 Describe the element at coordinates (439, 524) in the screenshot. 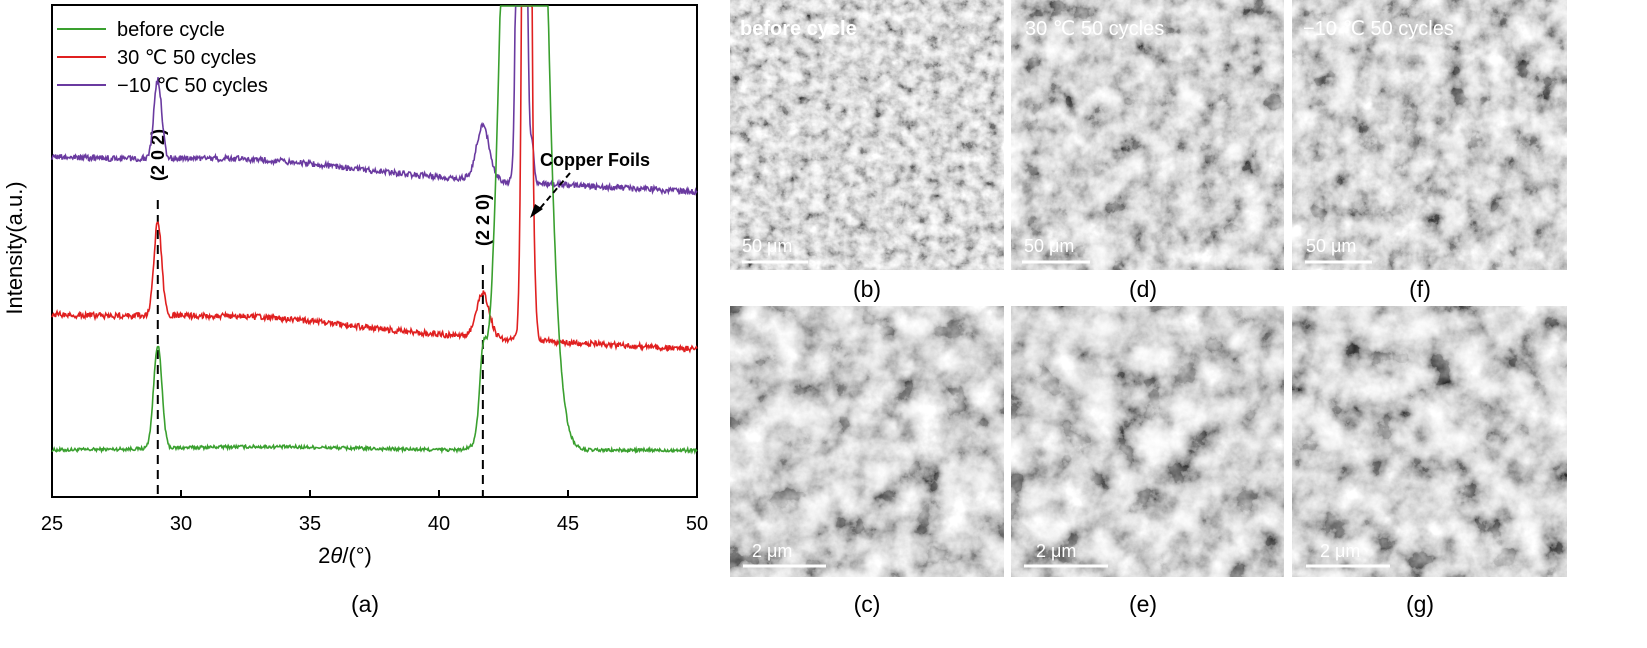

I see `x-tick-label-40: 40` at that location.